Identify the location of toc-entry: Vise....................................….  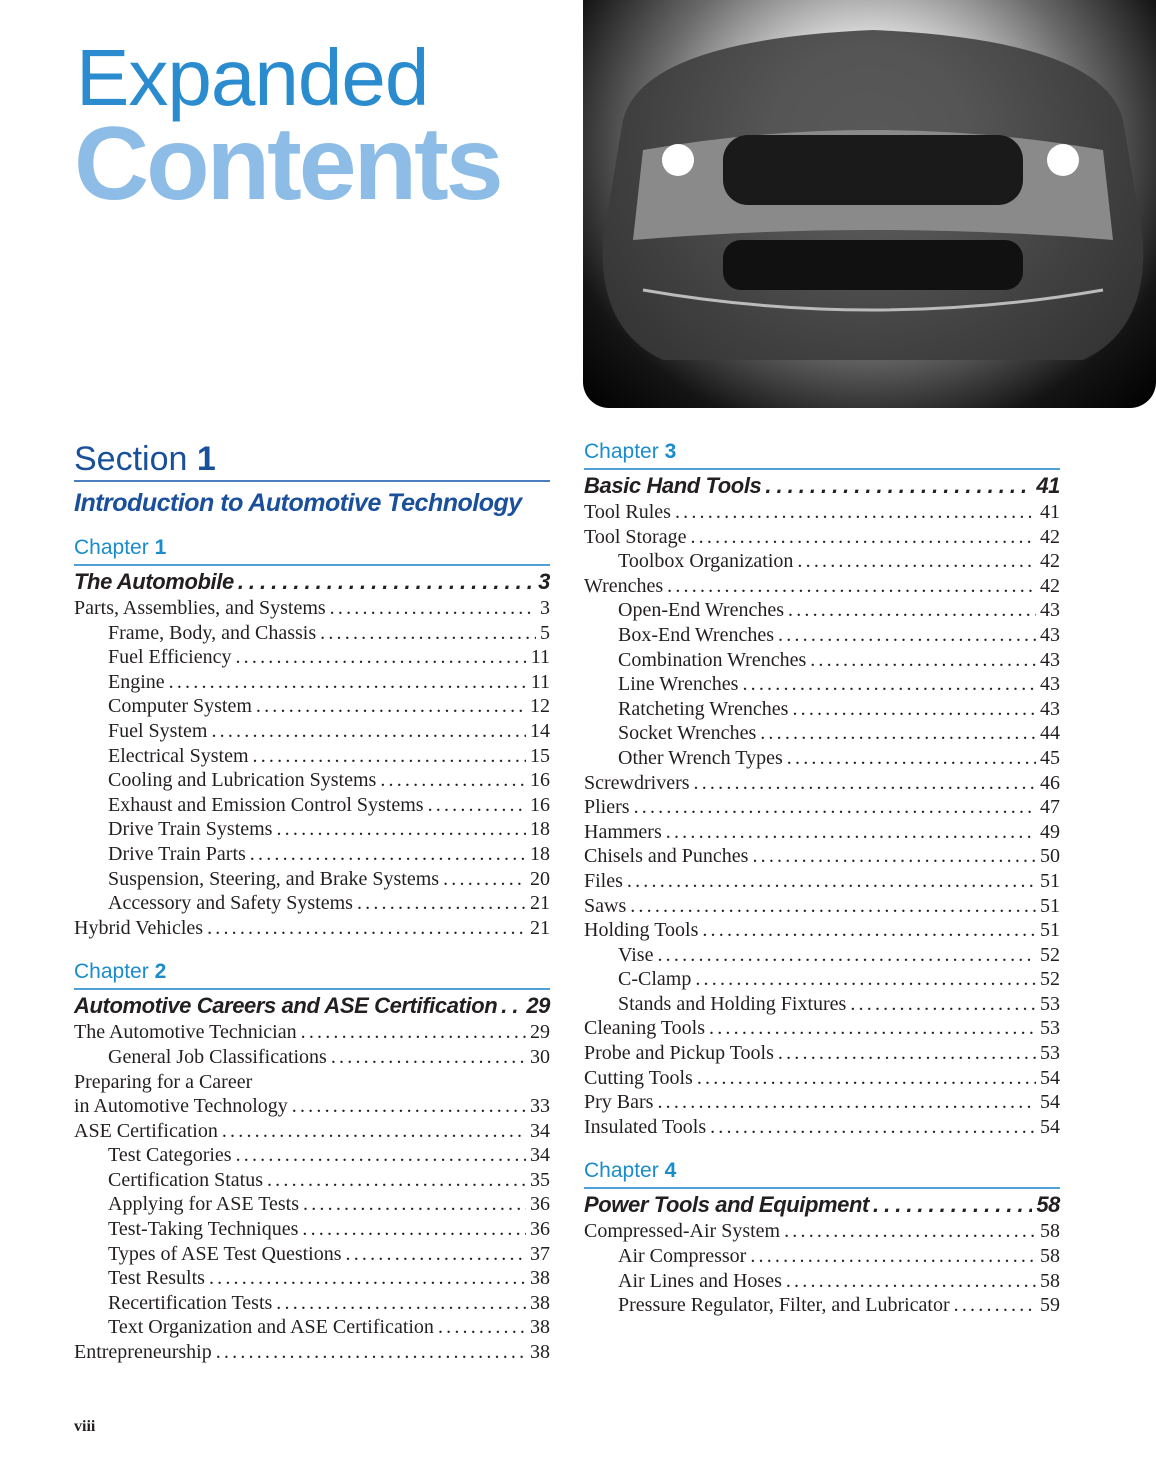
(822, 955).